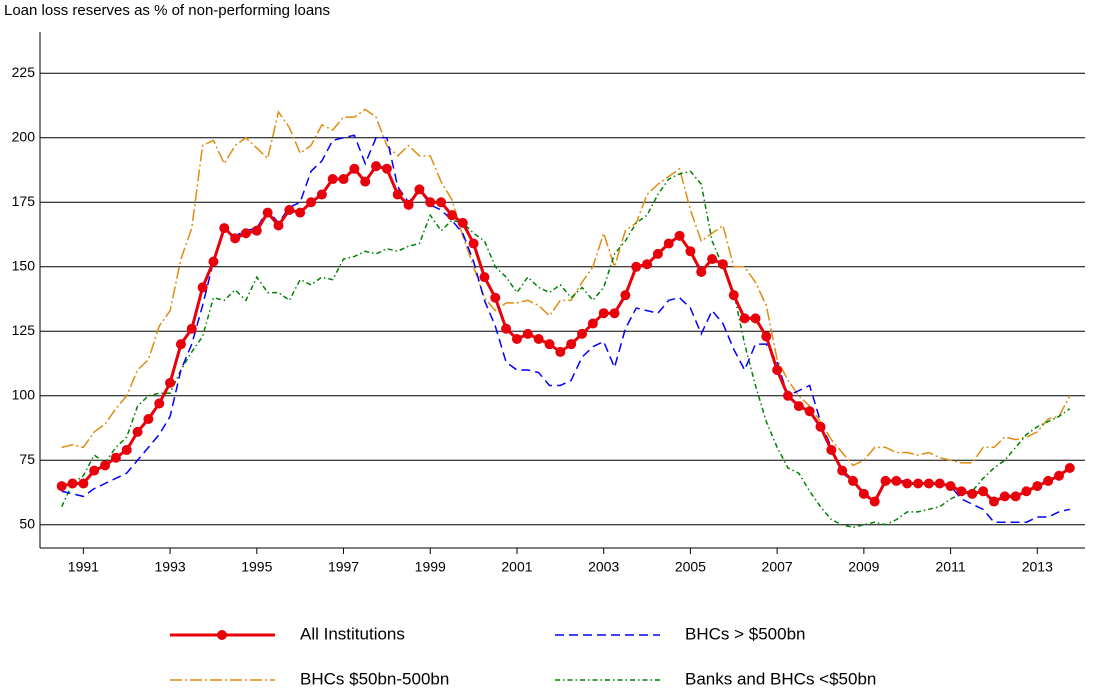 This screenshot has width=1099, height=696. What do you see at coordinates (1037, 567) in the screenshot?
I see `x-tick-label: 2013` at bounding box center [1037, 567].